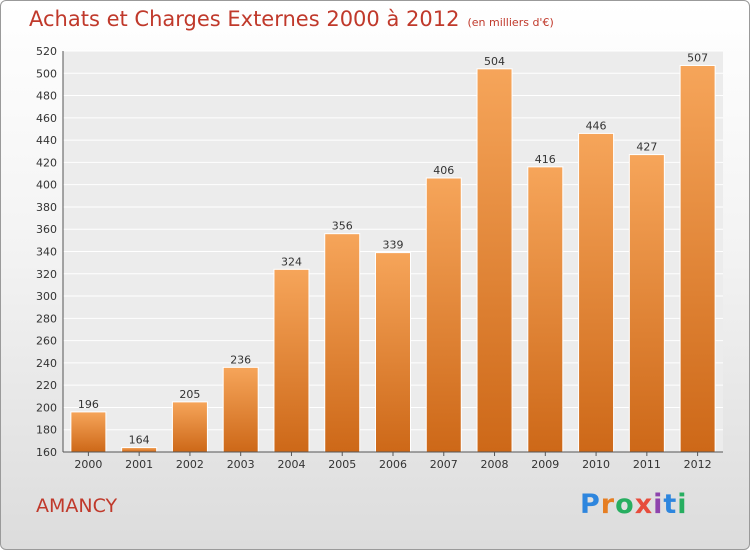  What do you see at coordinates (46, 274) in the screenshot?
I see `y-tick-label: 320` at bounding box center [46, 274].